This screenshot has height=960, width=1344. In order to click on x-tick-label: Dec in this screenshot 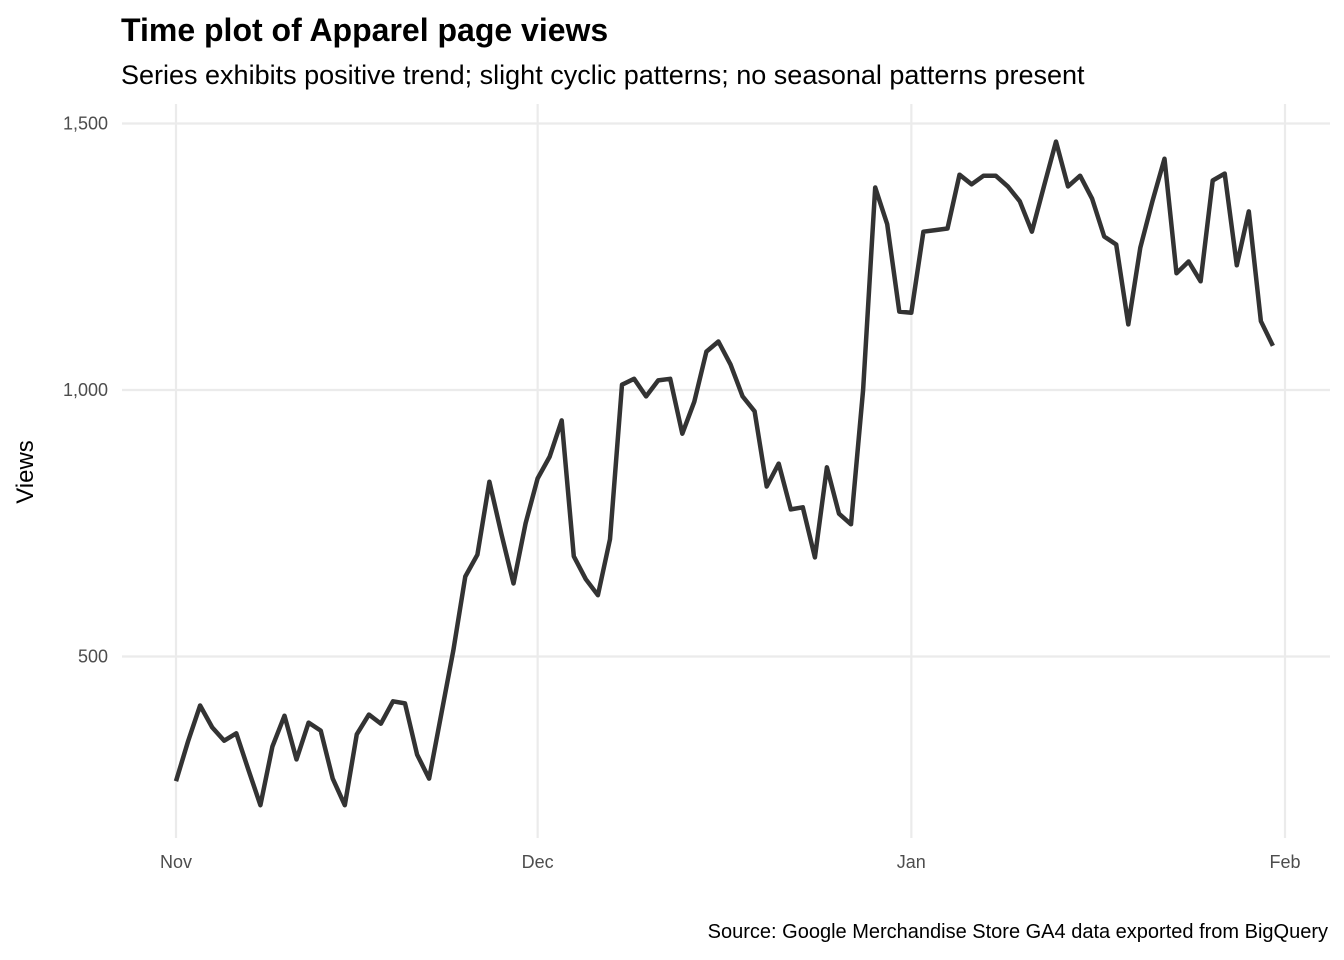, I will do `click(538, 862)`.